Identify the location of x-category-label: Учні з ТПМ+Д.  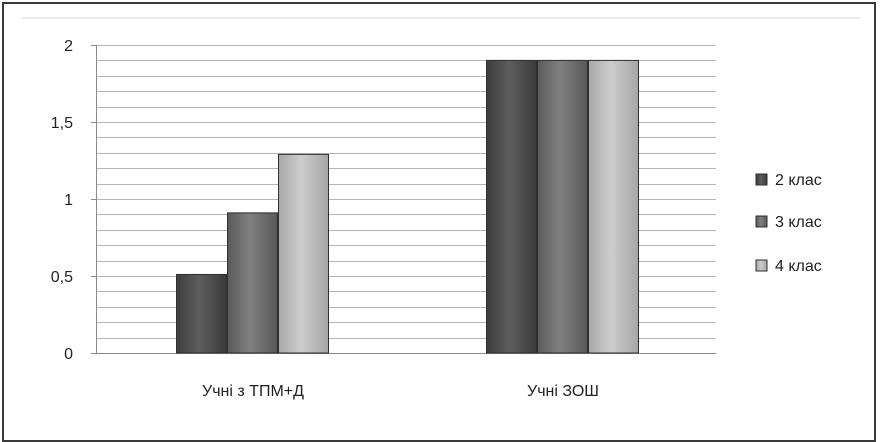
(253, 391).